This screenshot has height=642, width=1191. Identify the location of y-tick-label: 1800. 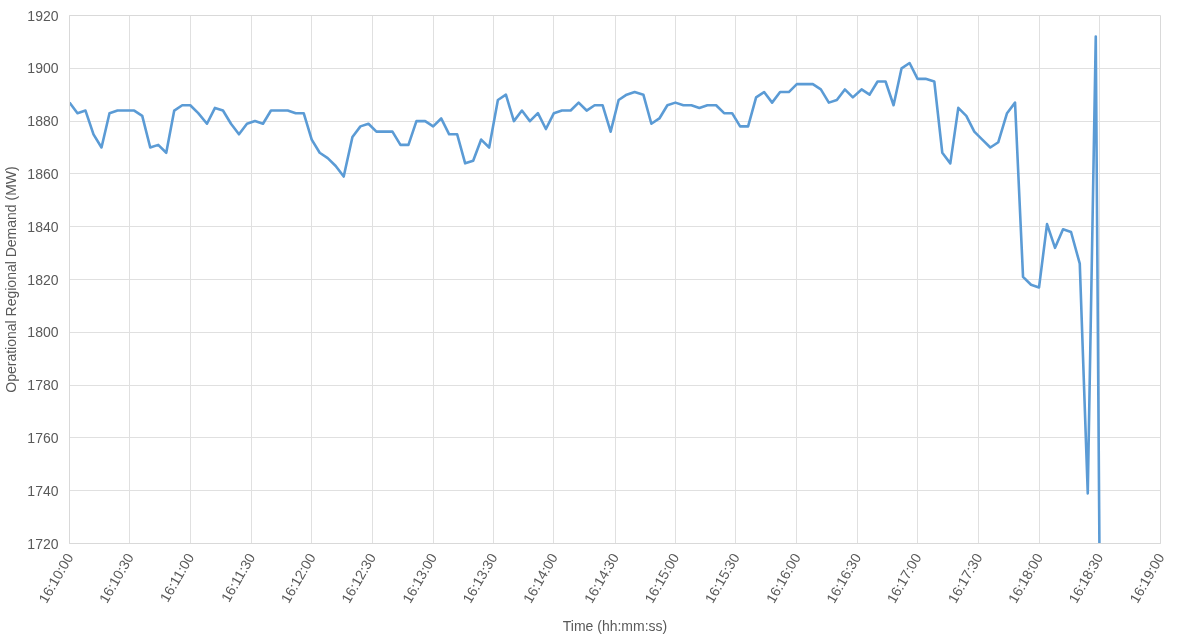
(43, 332).